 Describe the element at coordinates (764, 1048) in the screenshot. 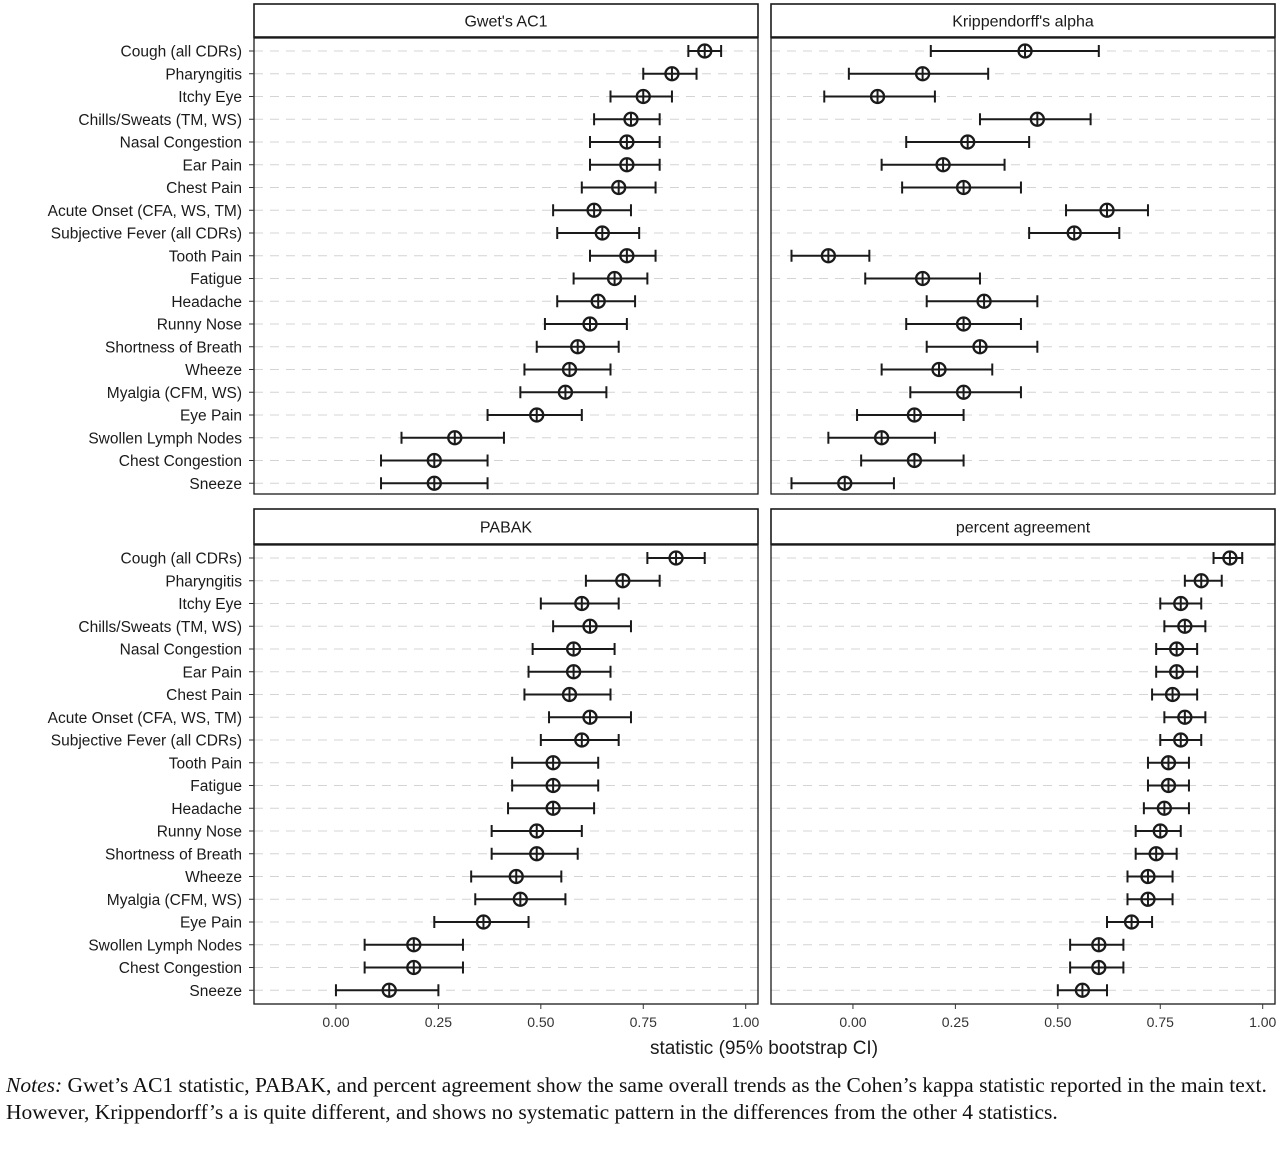

I see `x-axis-title: statistic (95% bootstrap CI)` at that location.